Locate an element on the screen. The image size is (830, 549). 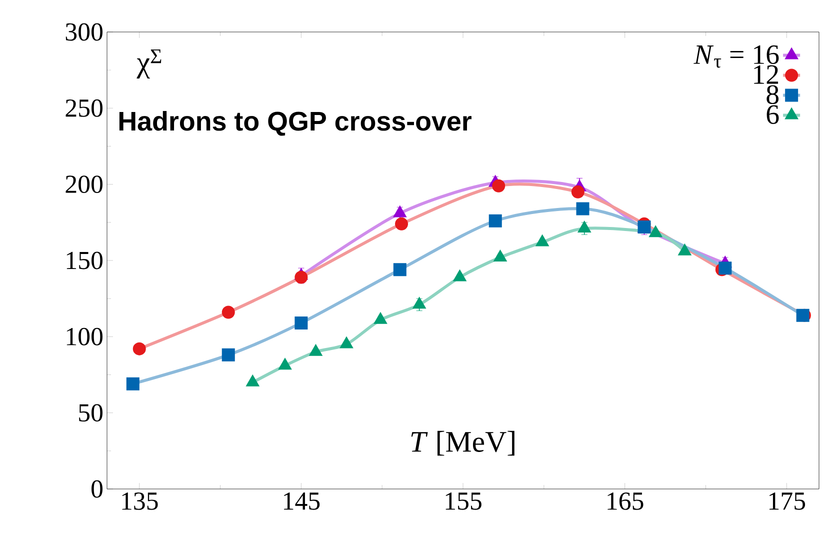
x-tick-label: 145 is located at coordinates (302, 501).